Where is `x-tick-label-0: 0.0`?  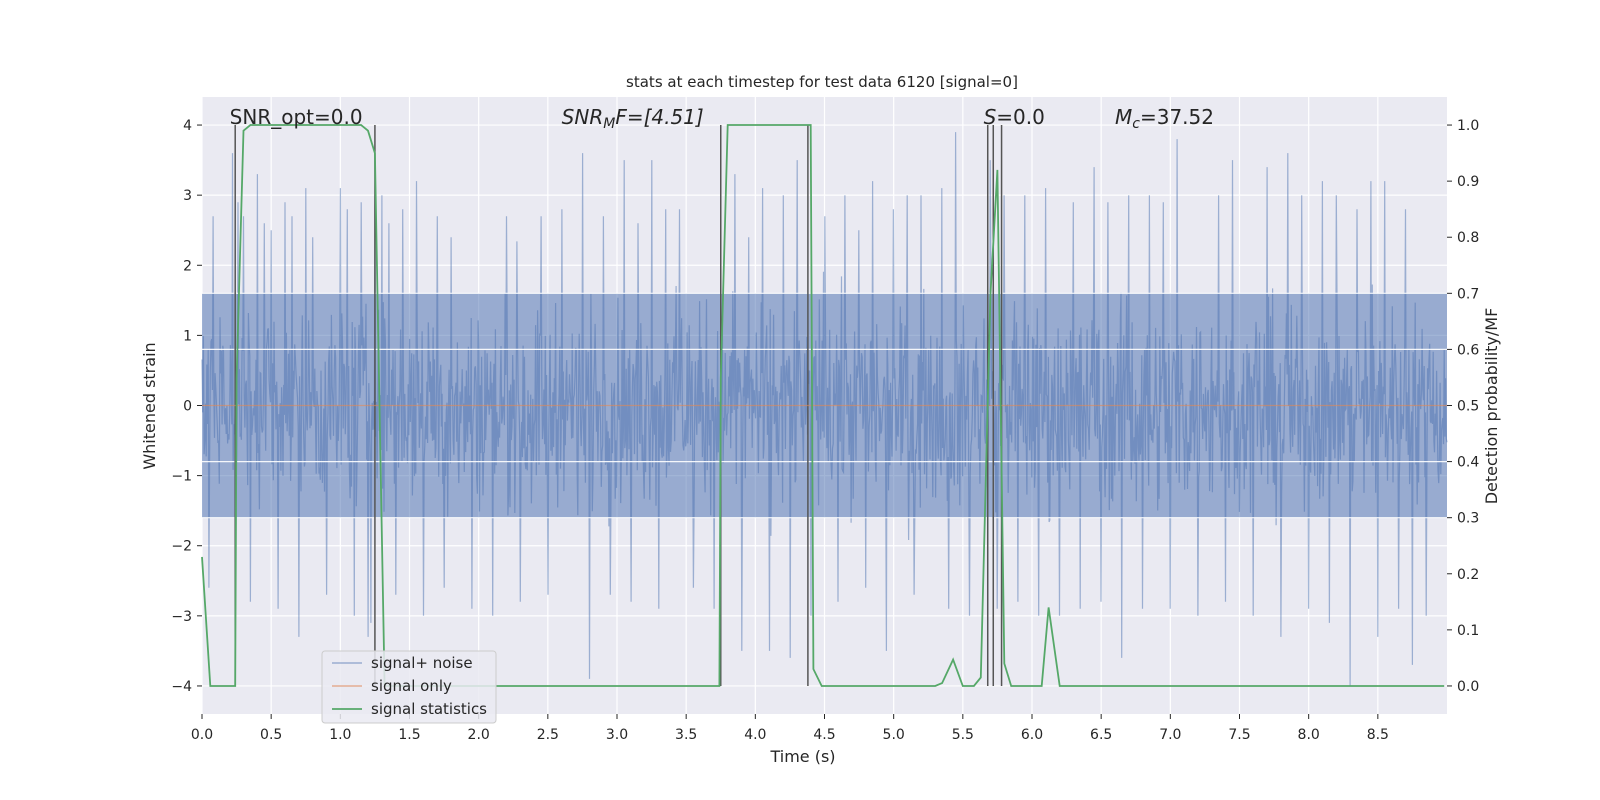
x-tick-label-0: 0.0 is located at coordinates (202, 735).